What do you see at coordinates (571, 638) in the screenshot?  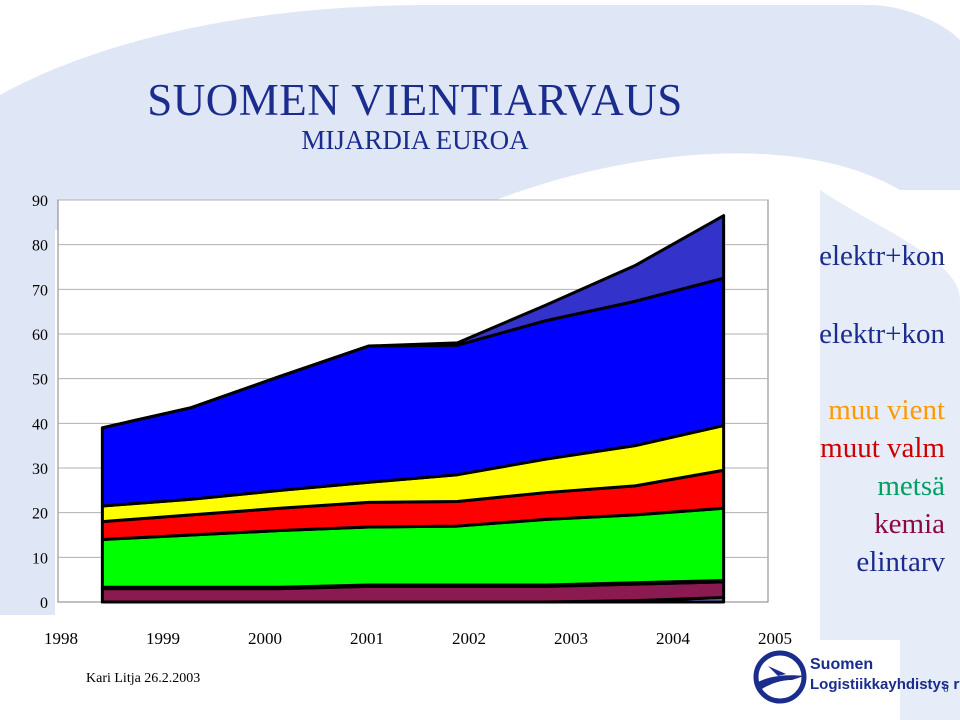 I see `x-tick-label: 2003` at bounding box center [571, 638].